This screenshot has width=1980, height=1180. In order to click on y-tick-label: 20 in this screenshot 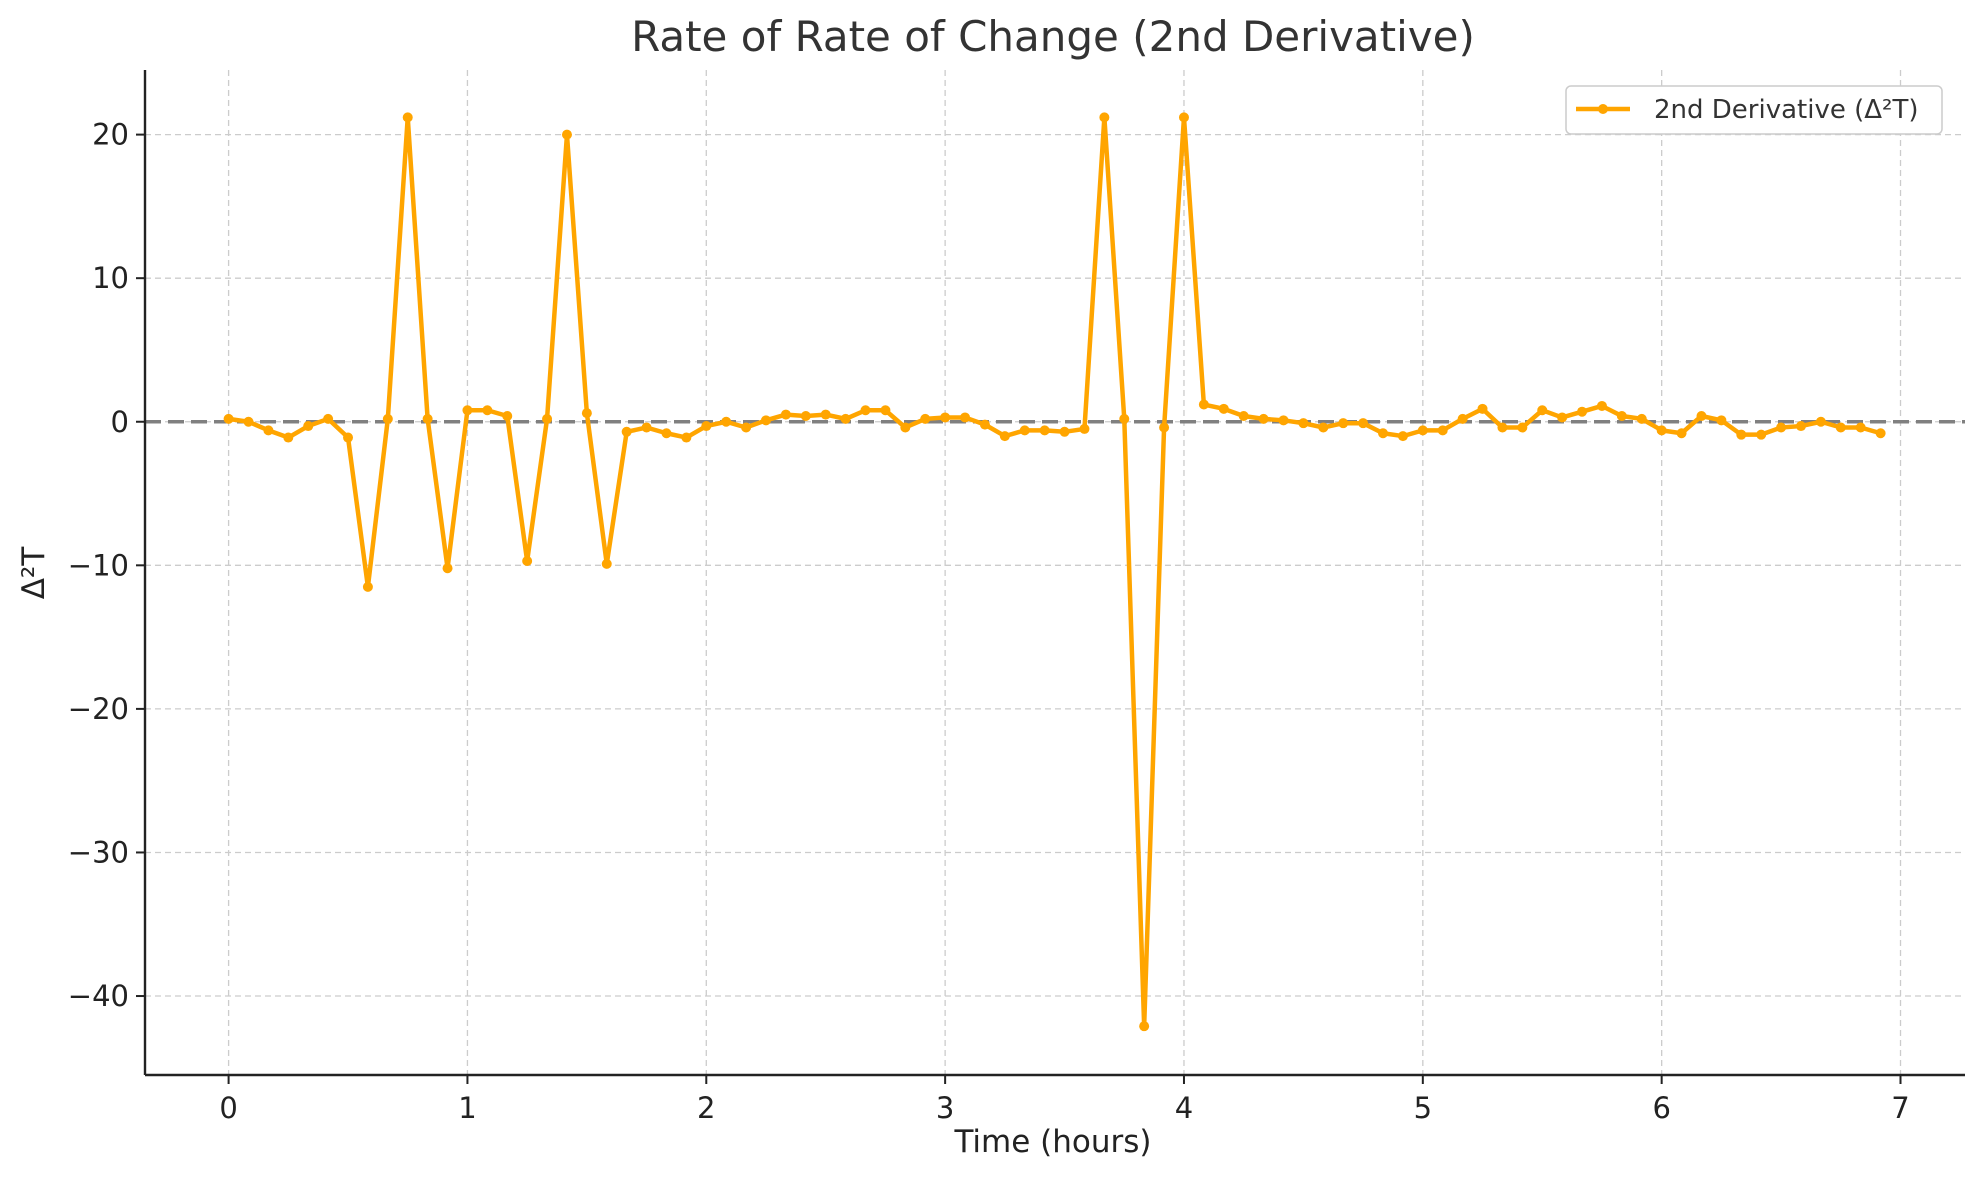, I will do `click(110, 135)`.